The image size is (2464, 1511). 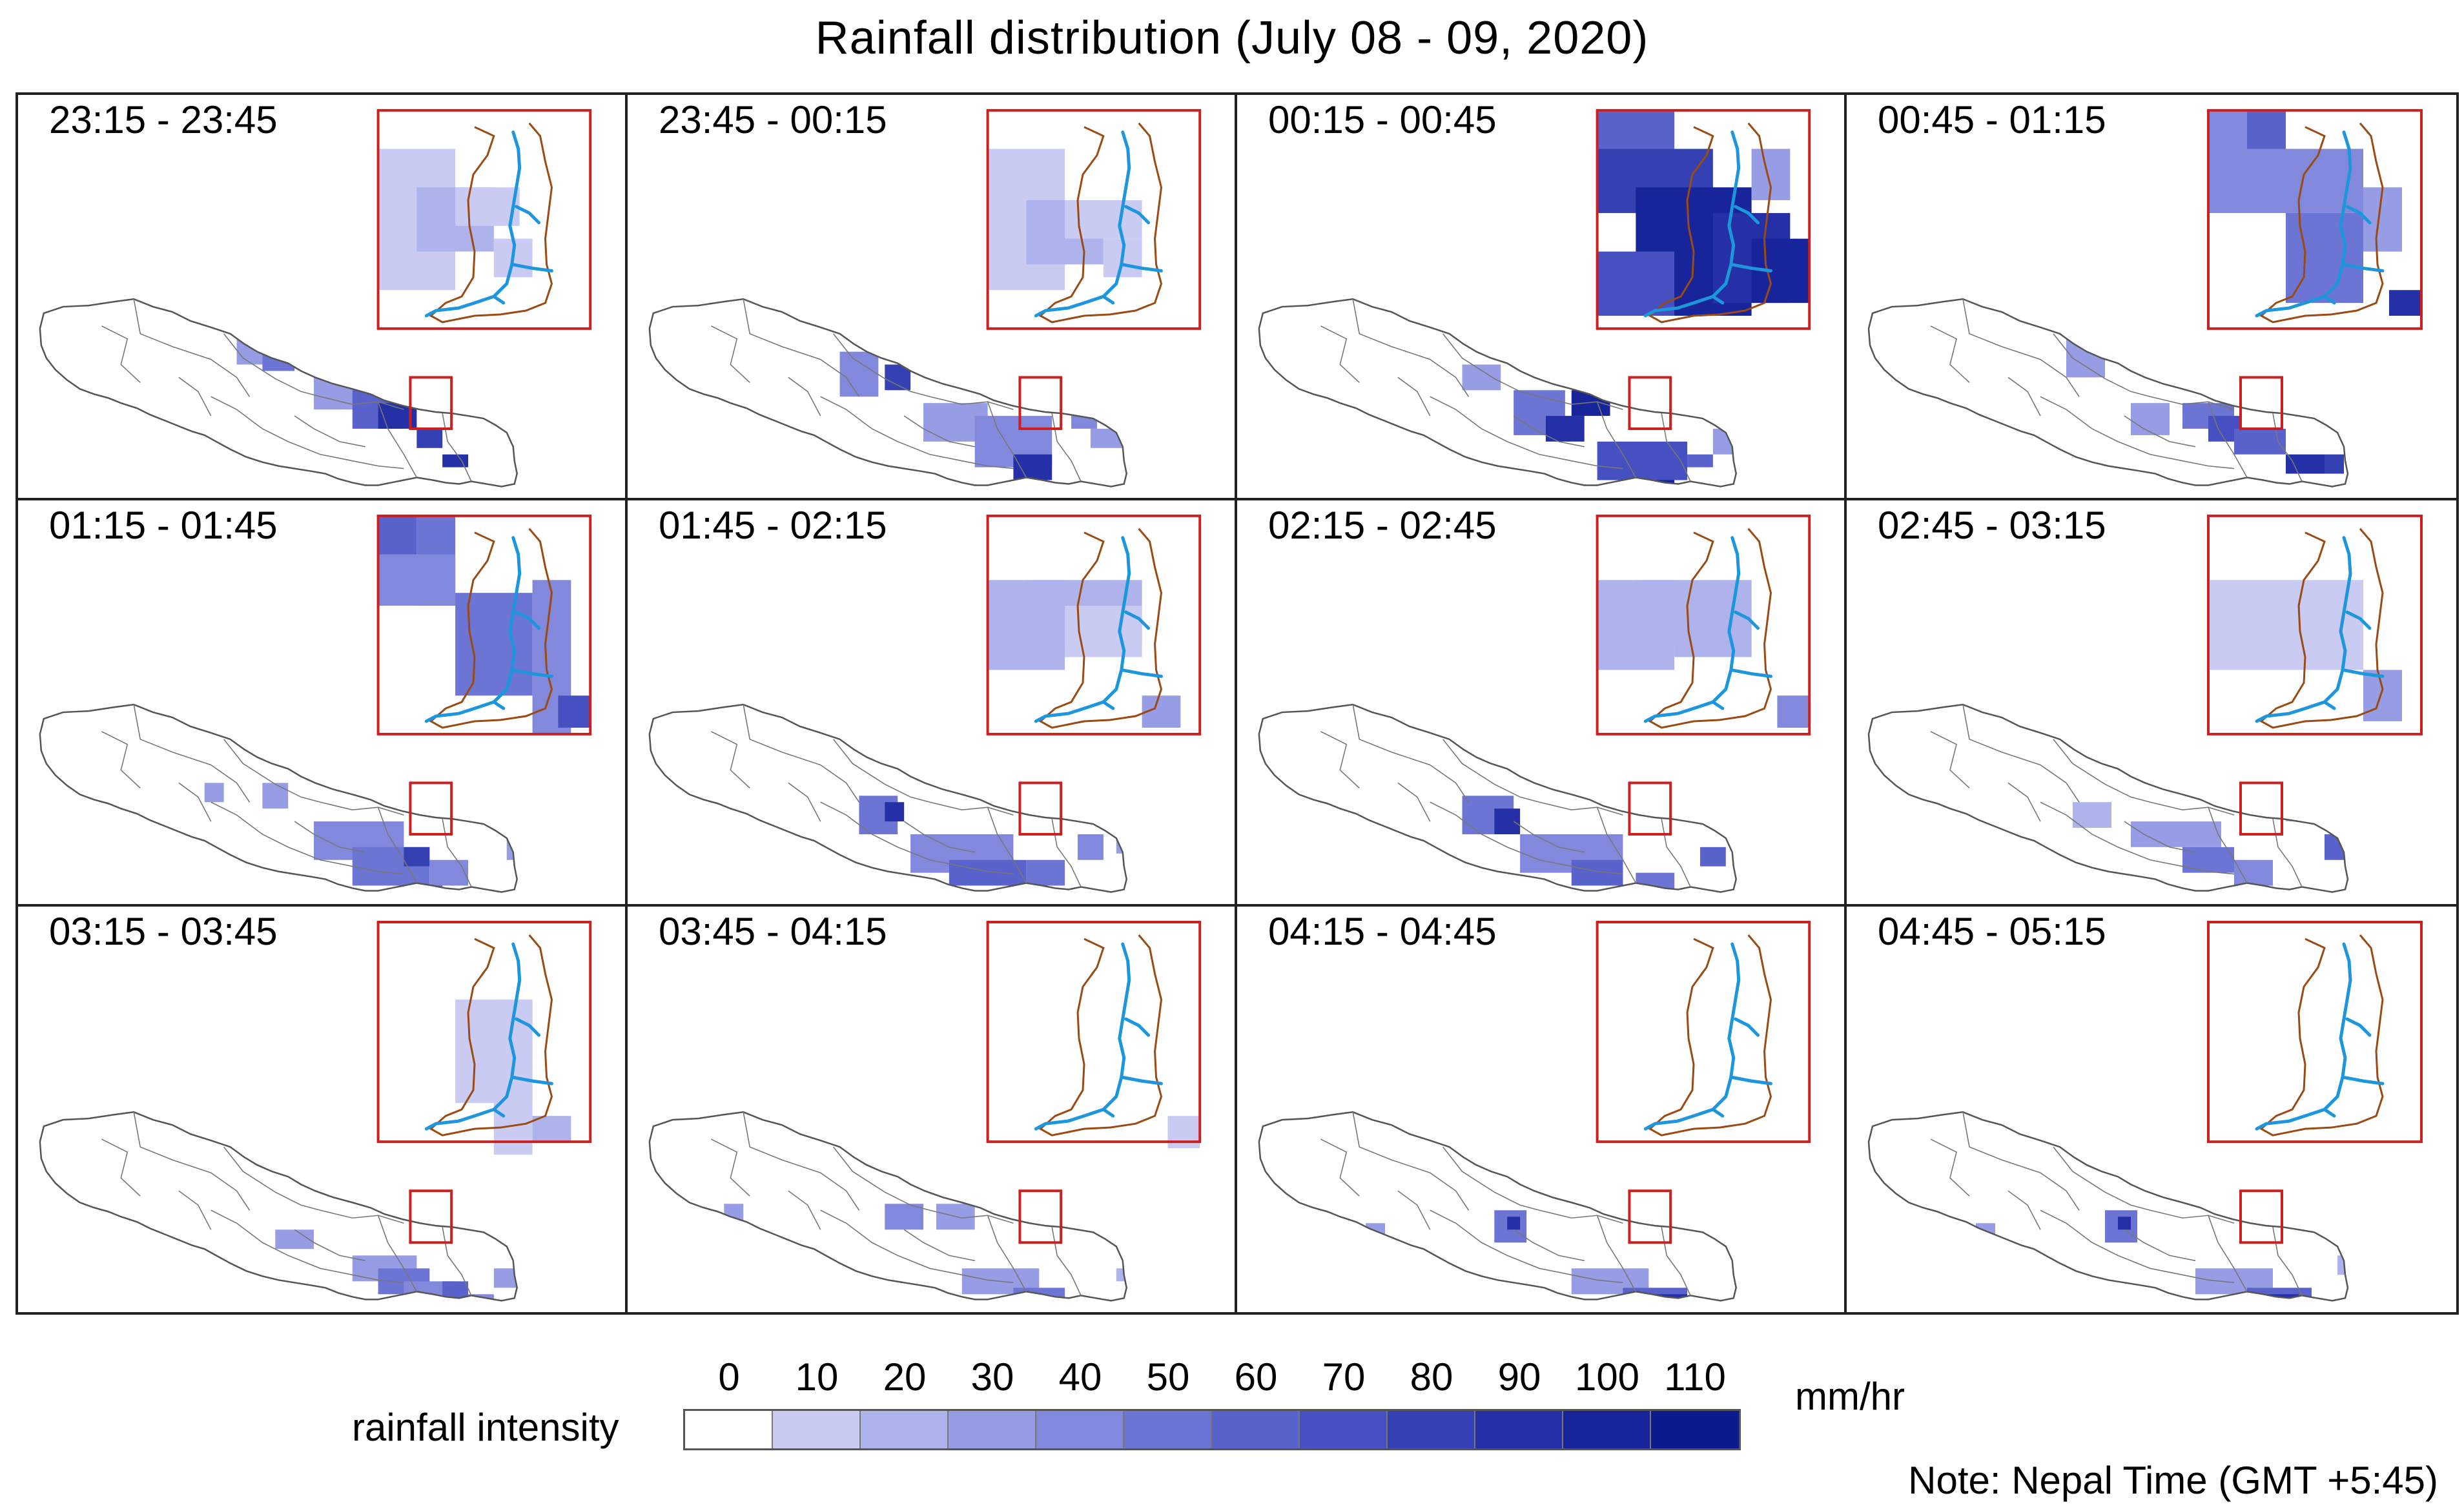 I want to click on legend-tick-label: 50, so click(x=1168, y=1377).